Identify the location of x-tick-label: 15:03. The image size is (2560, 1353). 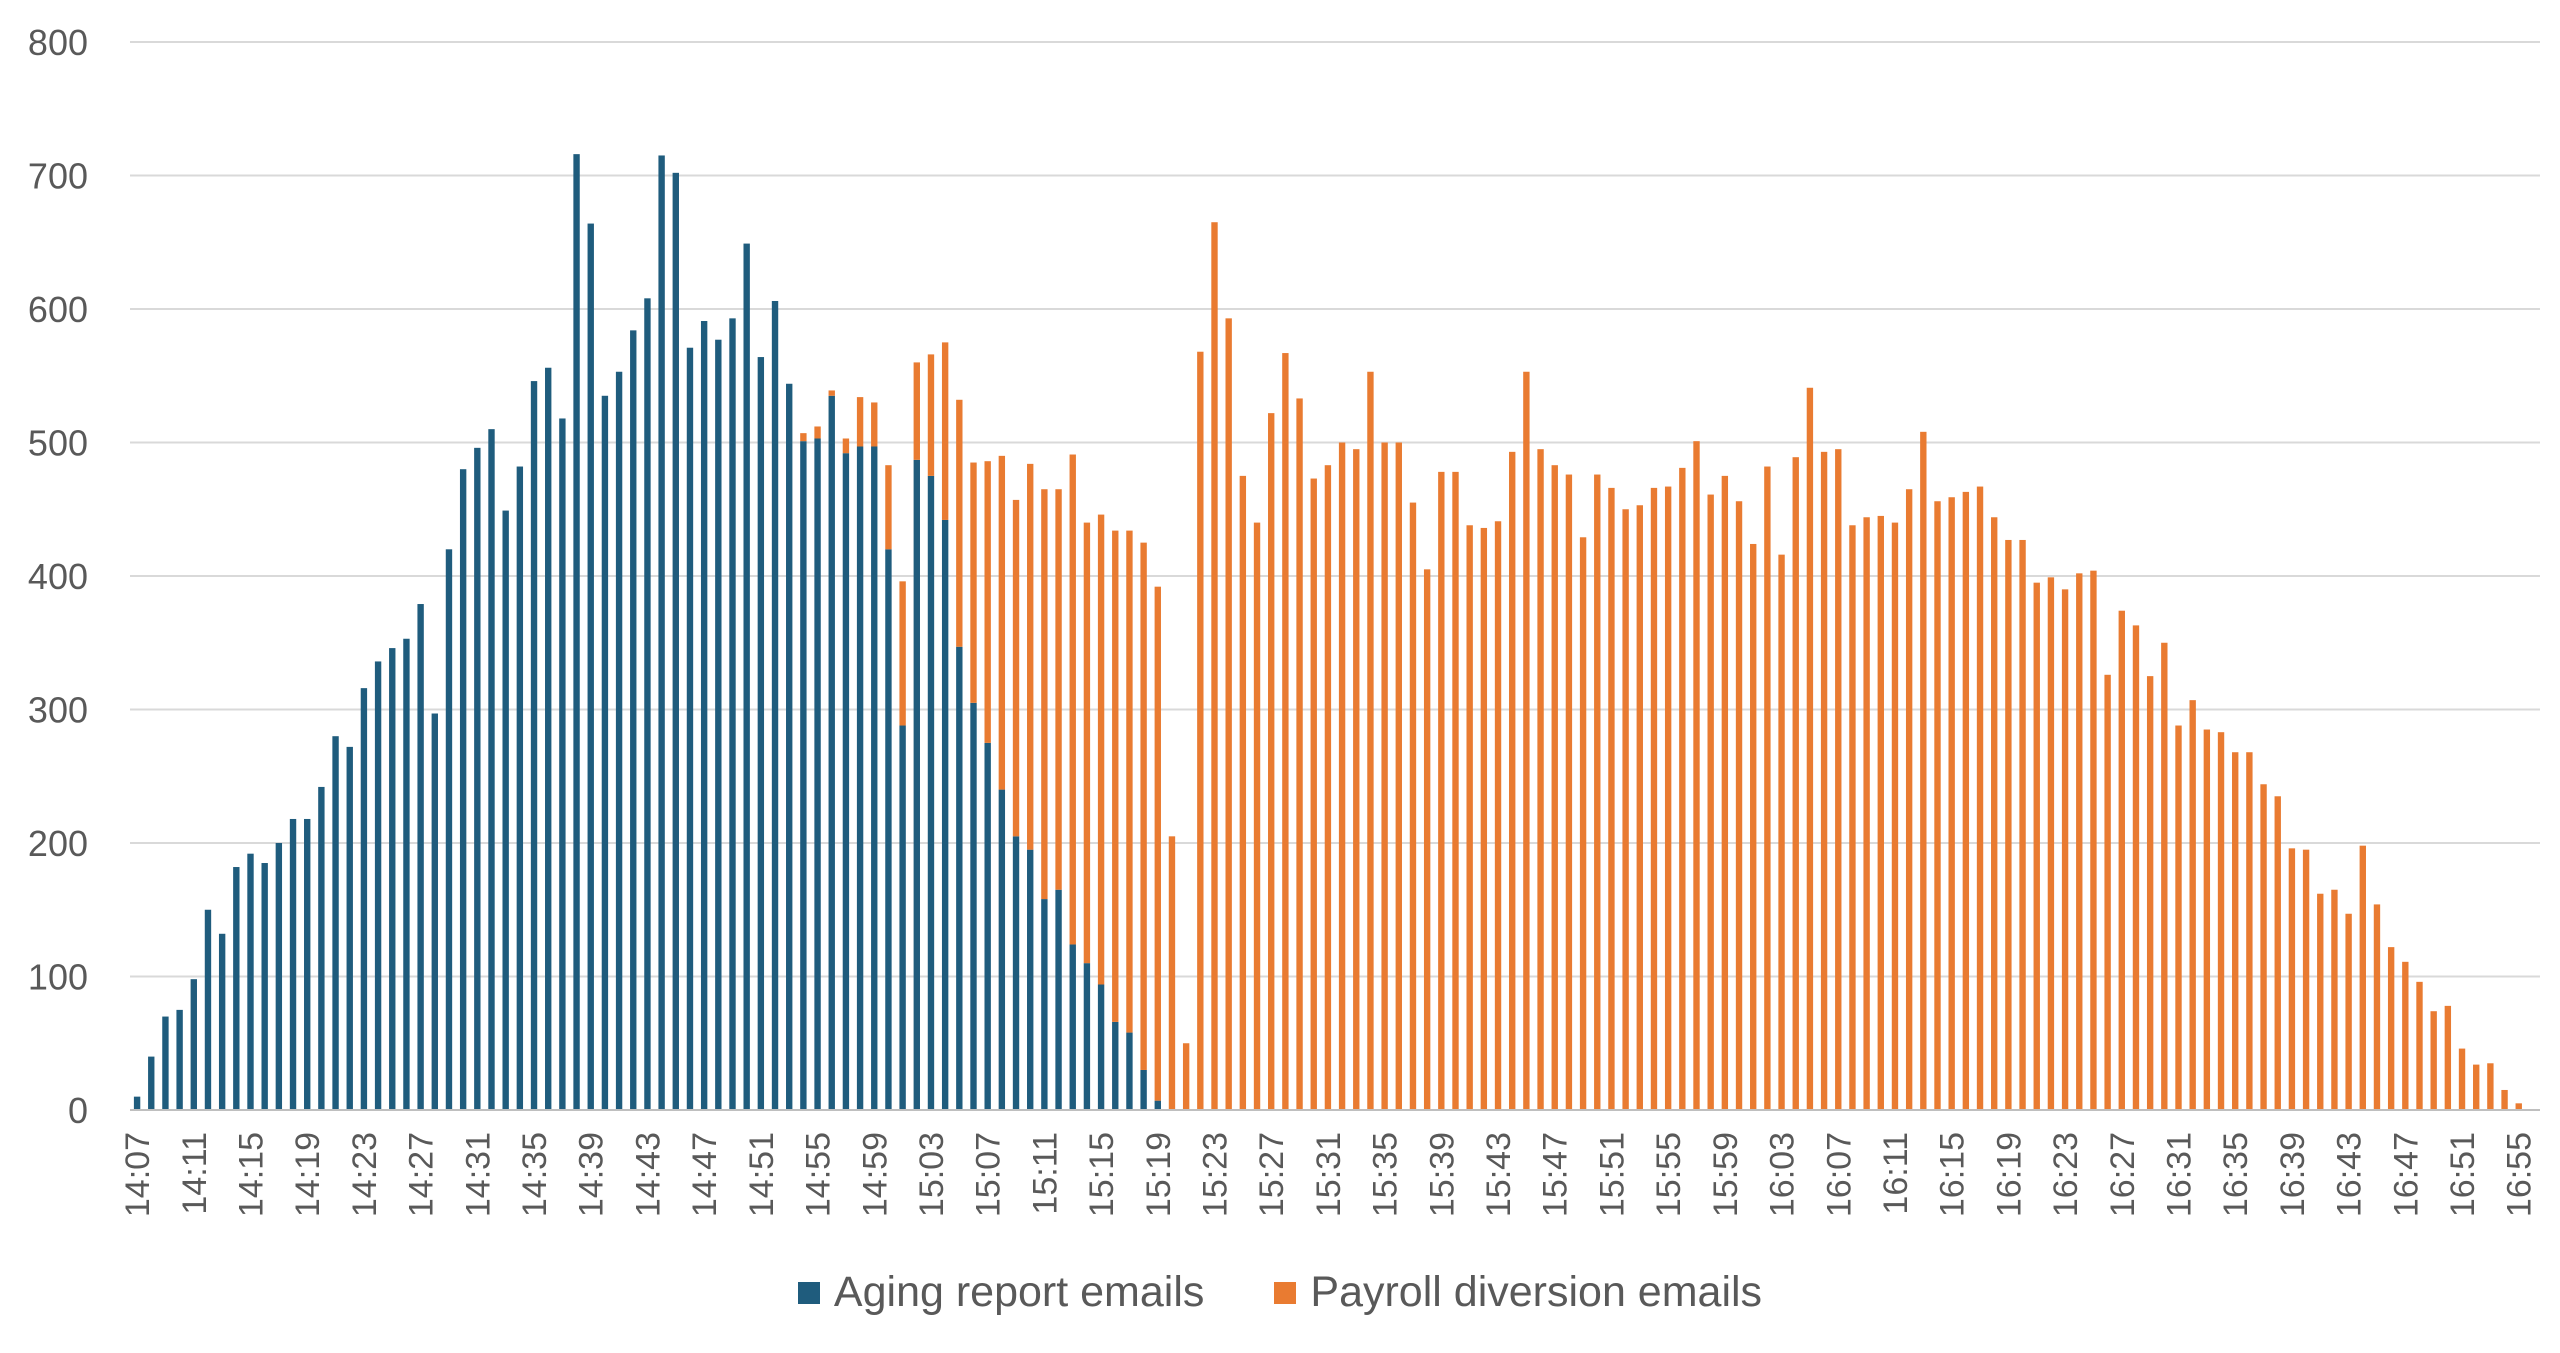
(932, 1174).